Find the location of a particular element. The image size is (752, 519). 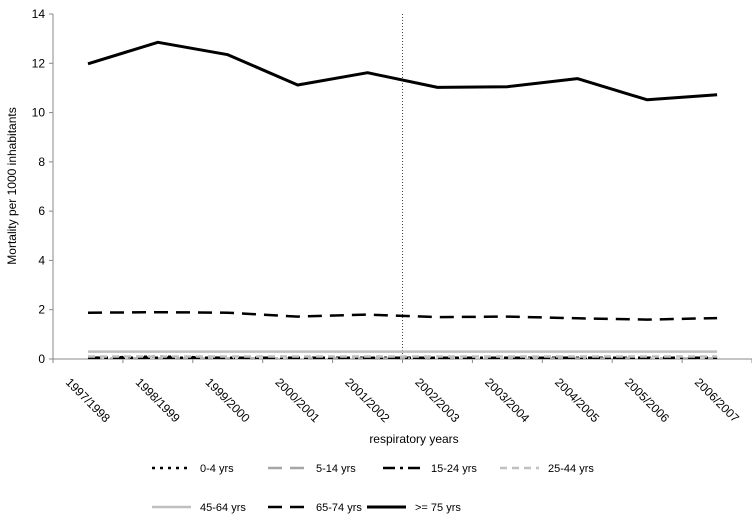

series-line-65-74-yrs is located at coordinates (402, 315).